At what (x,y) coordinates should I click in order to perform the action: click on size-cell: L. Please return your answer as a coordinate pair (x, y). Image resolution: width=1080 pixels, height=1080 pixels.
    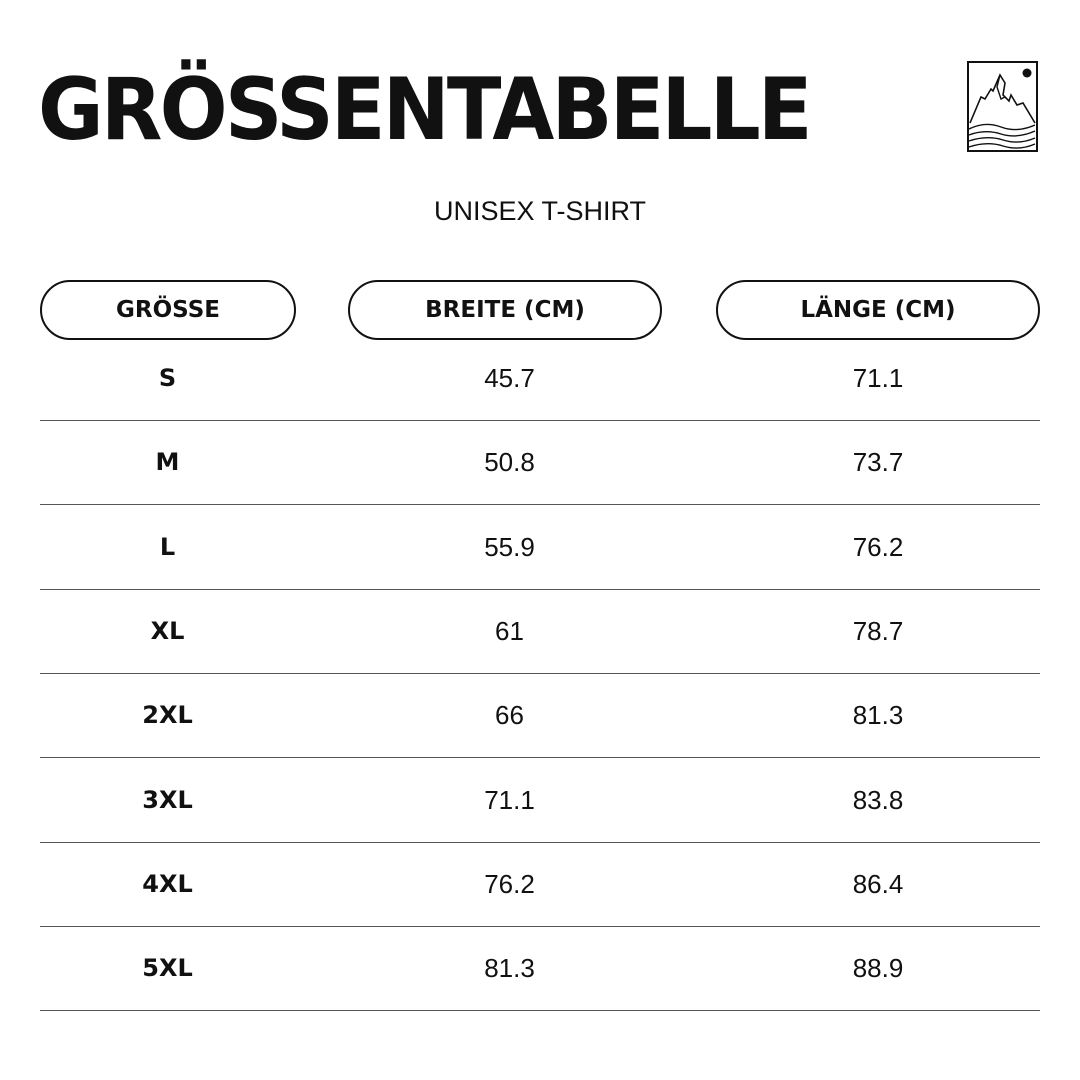
    Looking at the image, I should click on (167, 546).